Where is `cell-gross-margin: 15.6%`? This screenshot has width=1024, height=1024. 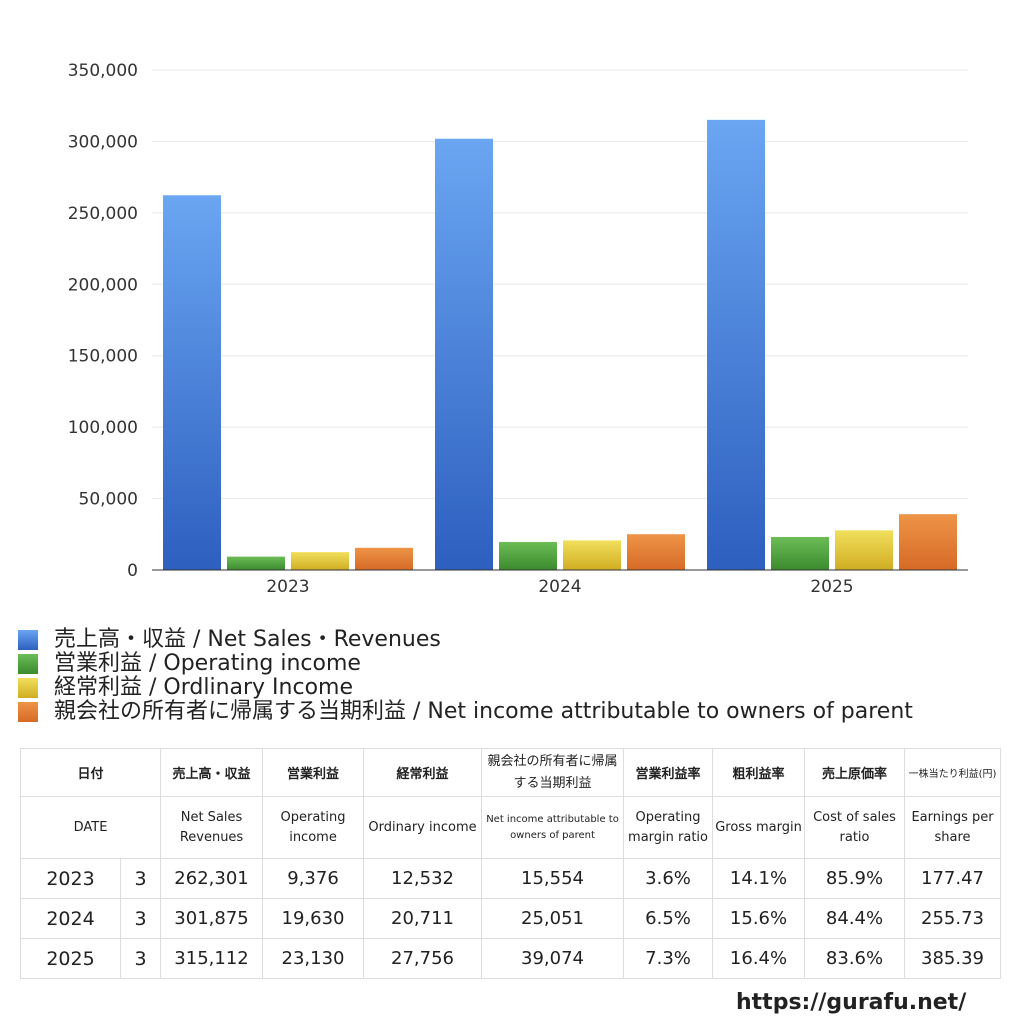 cell-gross-margin: 15.6% is located at coordinates (759, 918).